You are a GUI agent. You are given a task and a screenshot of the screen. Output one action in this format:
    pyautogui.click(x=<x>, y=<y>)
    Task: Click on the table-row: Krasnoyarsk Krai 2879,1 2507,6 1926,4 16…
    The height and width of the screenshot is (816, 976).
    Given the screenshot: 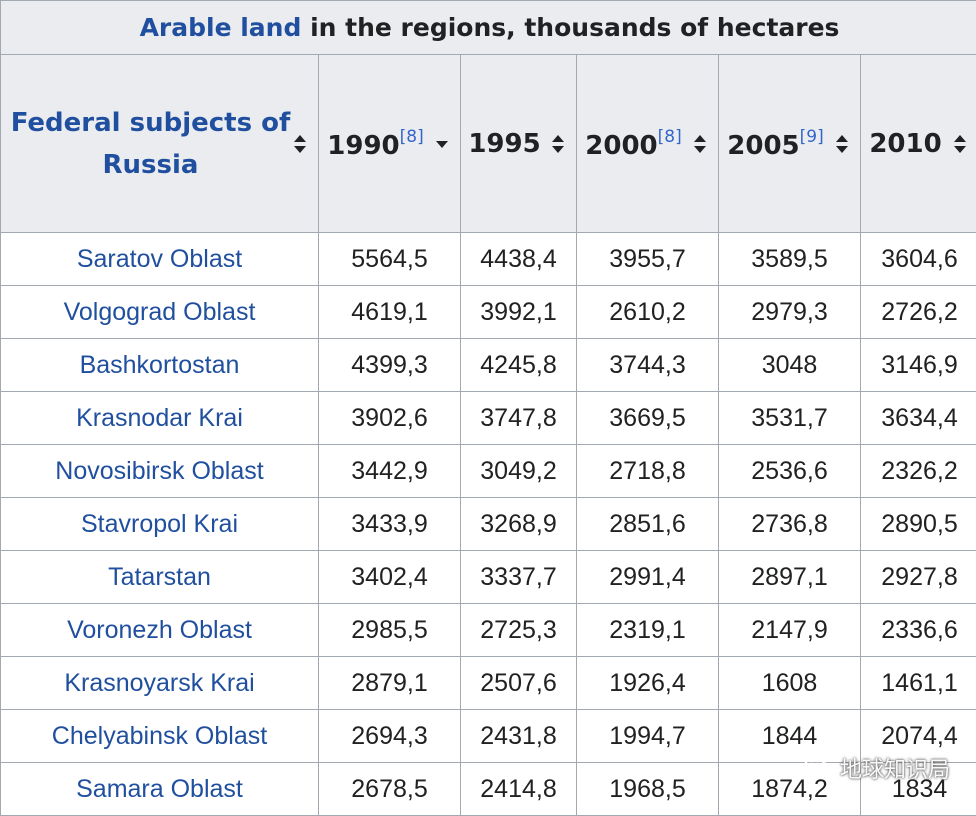 What is the action you would take?
    pyautogui.click(x=488, y=683)
    